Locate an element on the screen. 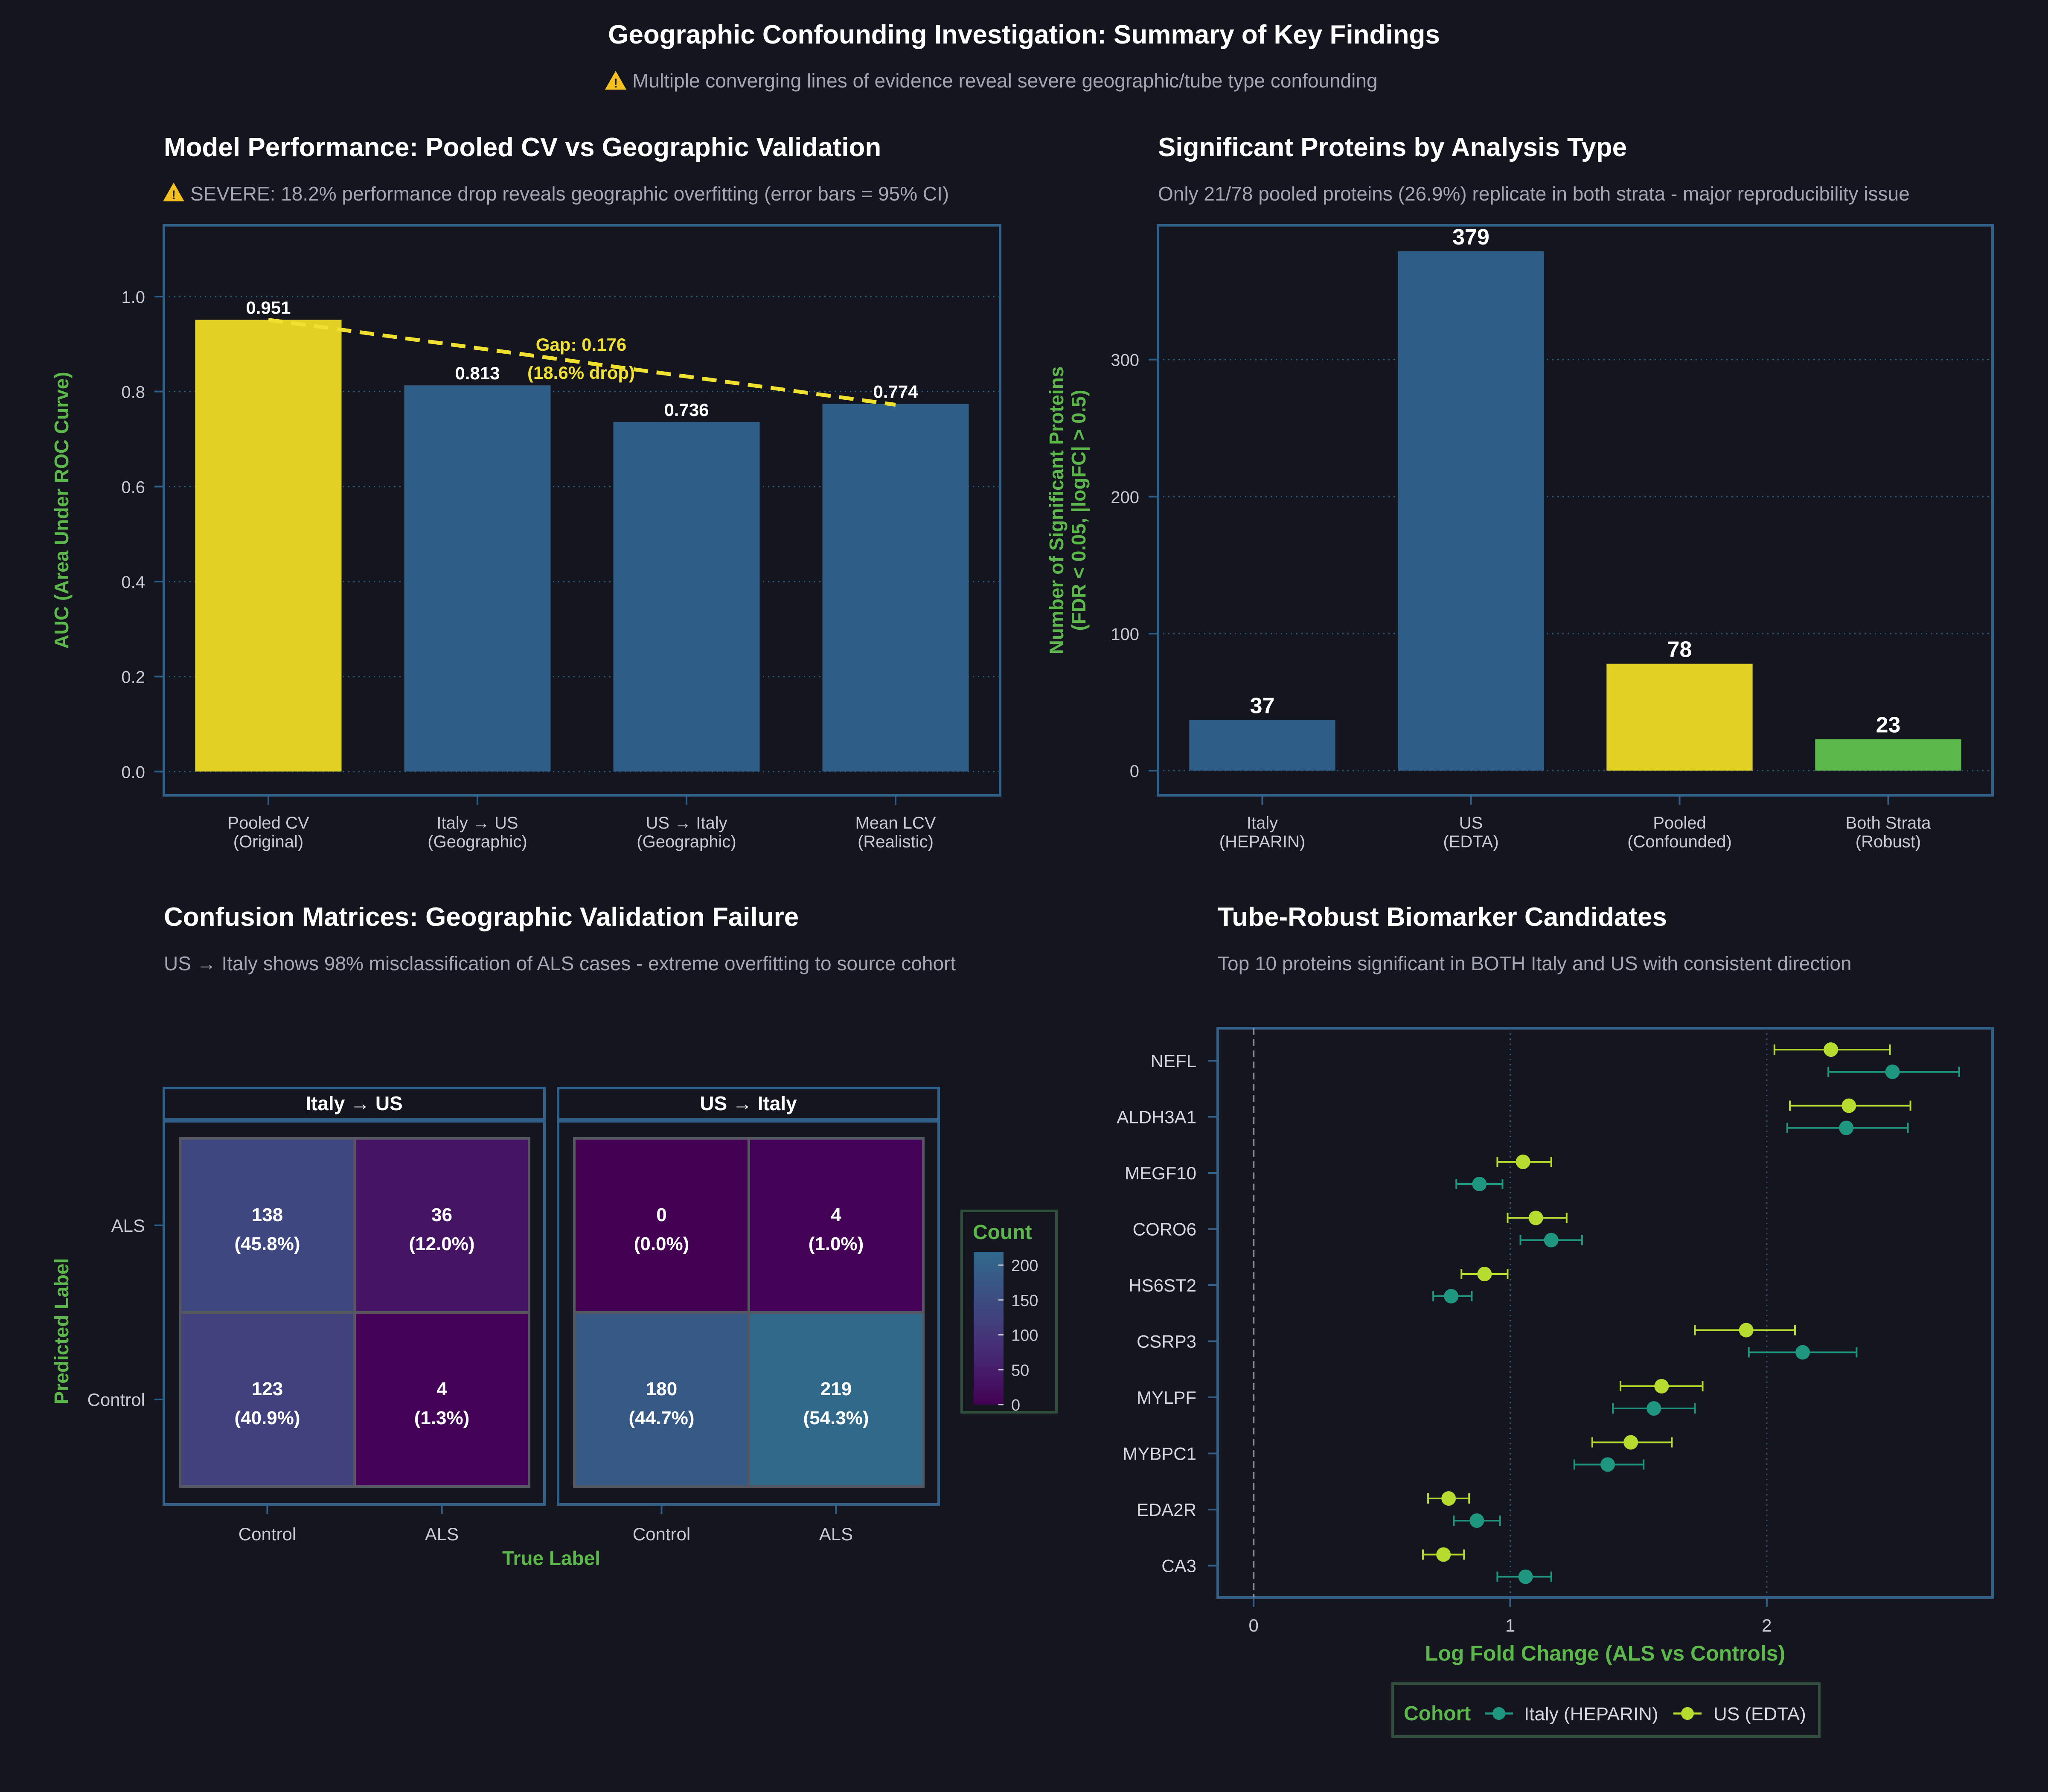 The height and width of the screenshot is (1792, 2048). p4-xtick-label: 1 is located at coordinates (1510, 1625).